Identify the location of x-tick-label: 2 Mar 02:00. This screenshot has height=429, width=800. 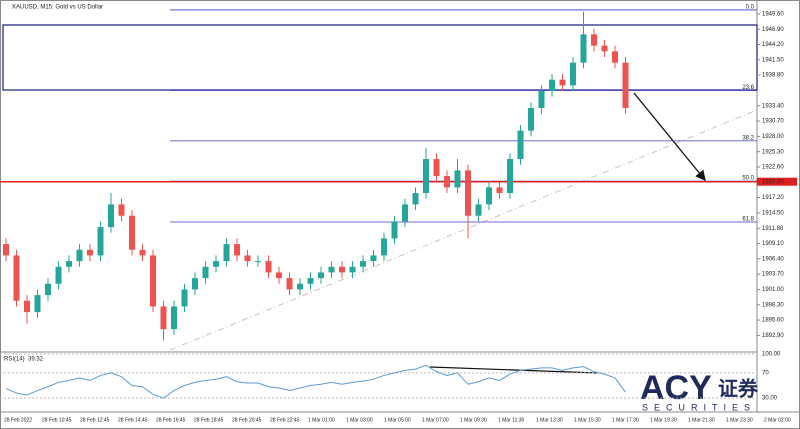
(777, 420).